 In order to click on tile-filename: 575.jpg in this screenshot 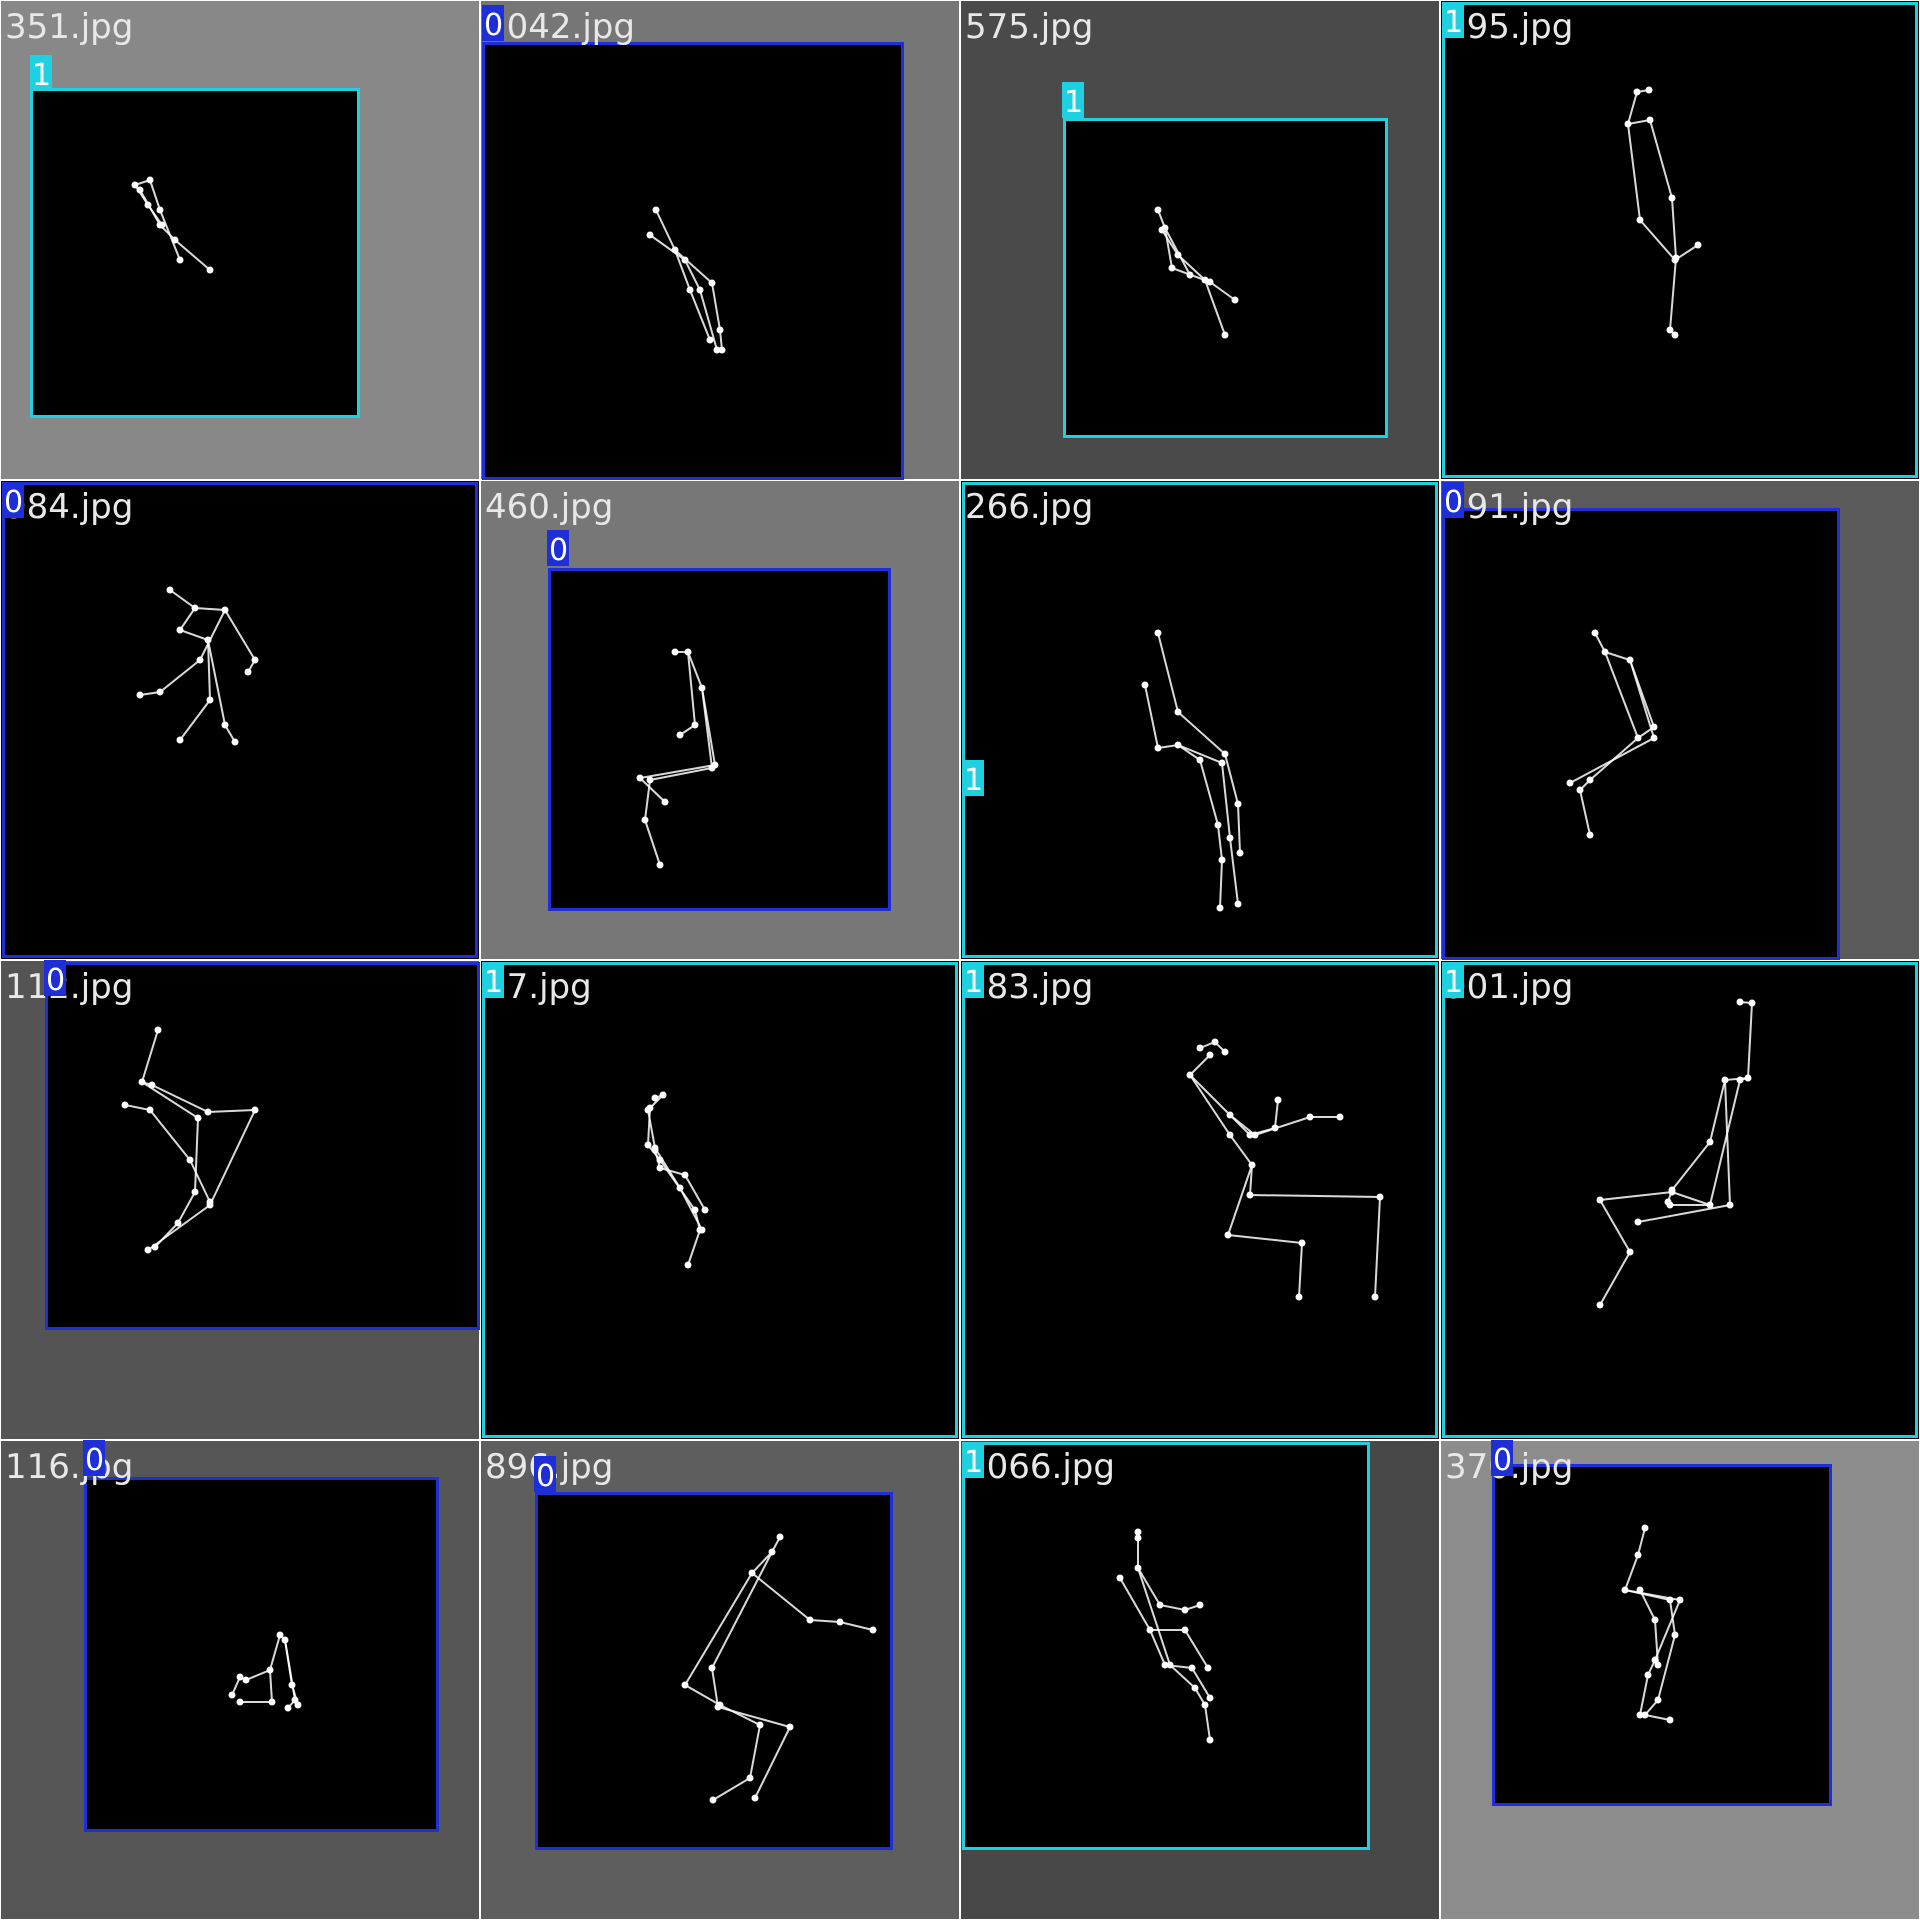, I will do `click(1029, 27)`.